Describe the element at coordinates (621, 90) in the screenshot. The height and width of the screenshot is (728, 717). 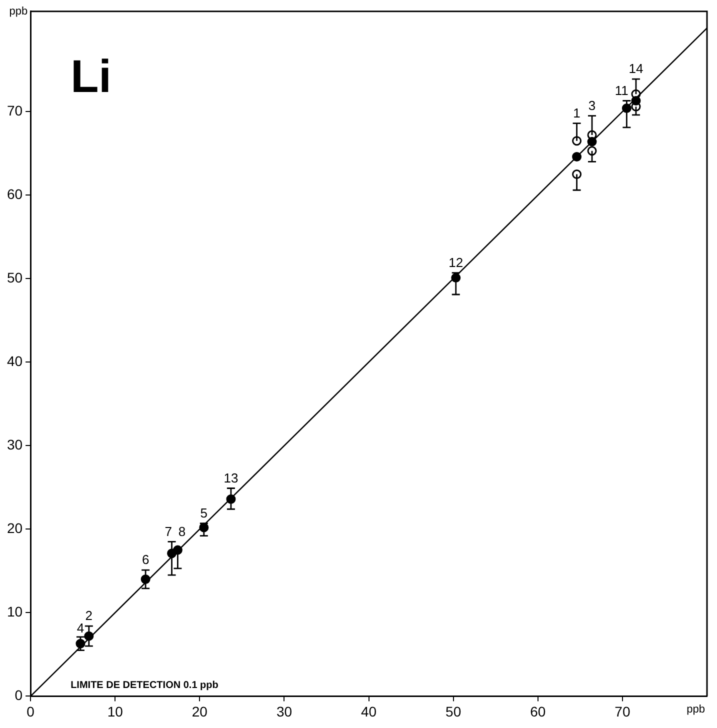
I see `annotation: 11` at that location.